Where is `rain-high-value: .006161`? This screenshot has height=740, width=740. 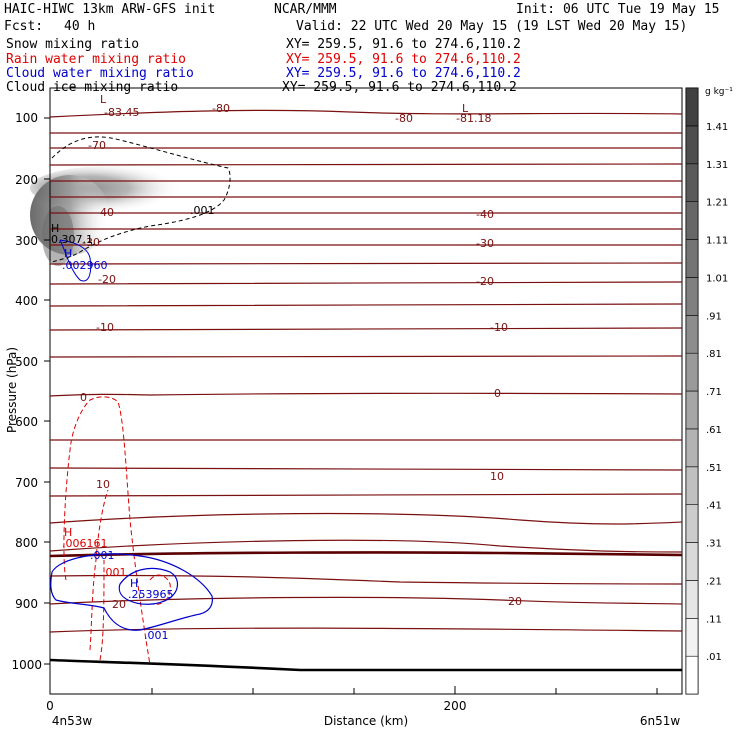 rain-high-value: .006161 is located at coordinates (85, 543).